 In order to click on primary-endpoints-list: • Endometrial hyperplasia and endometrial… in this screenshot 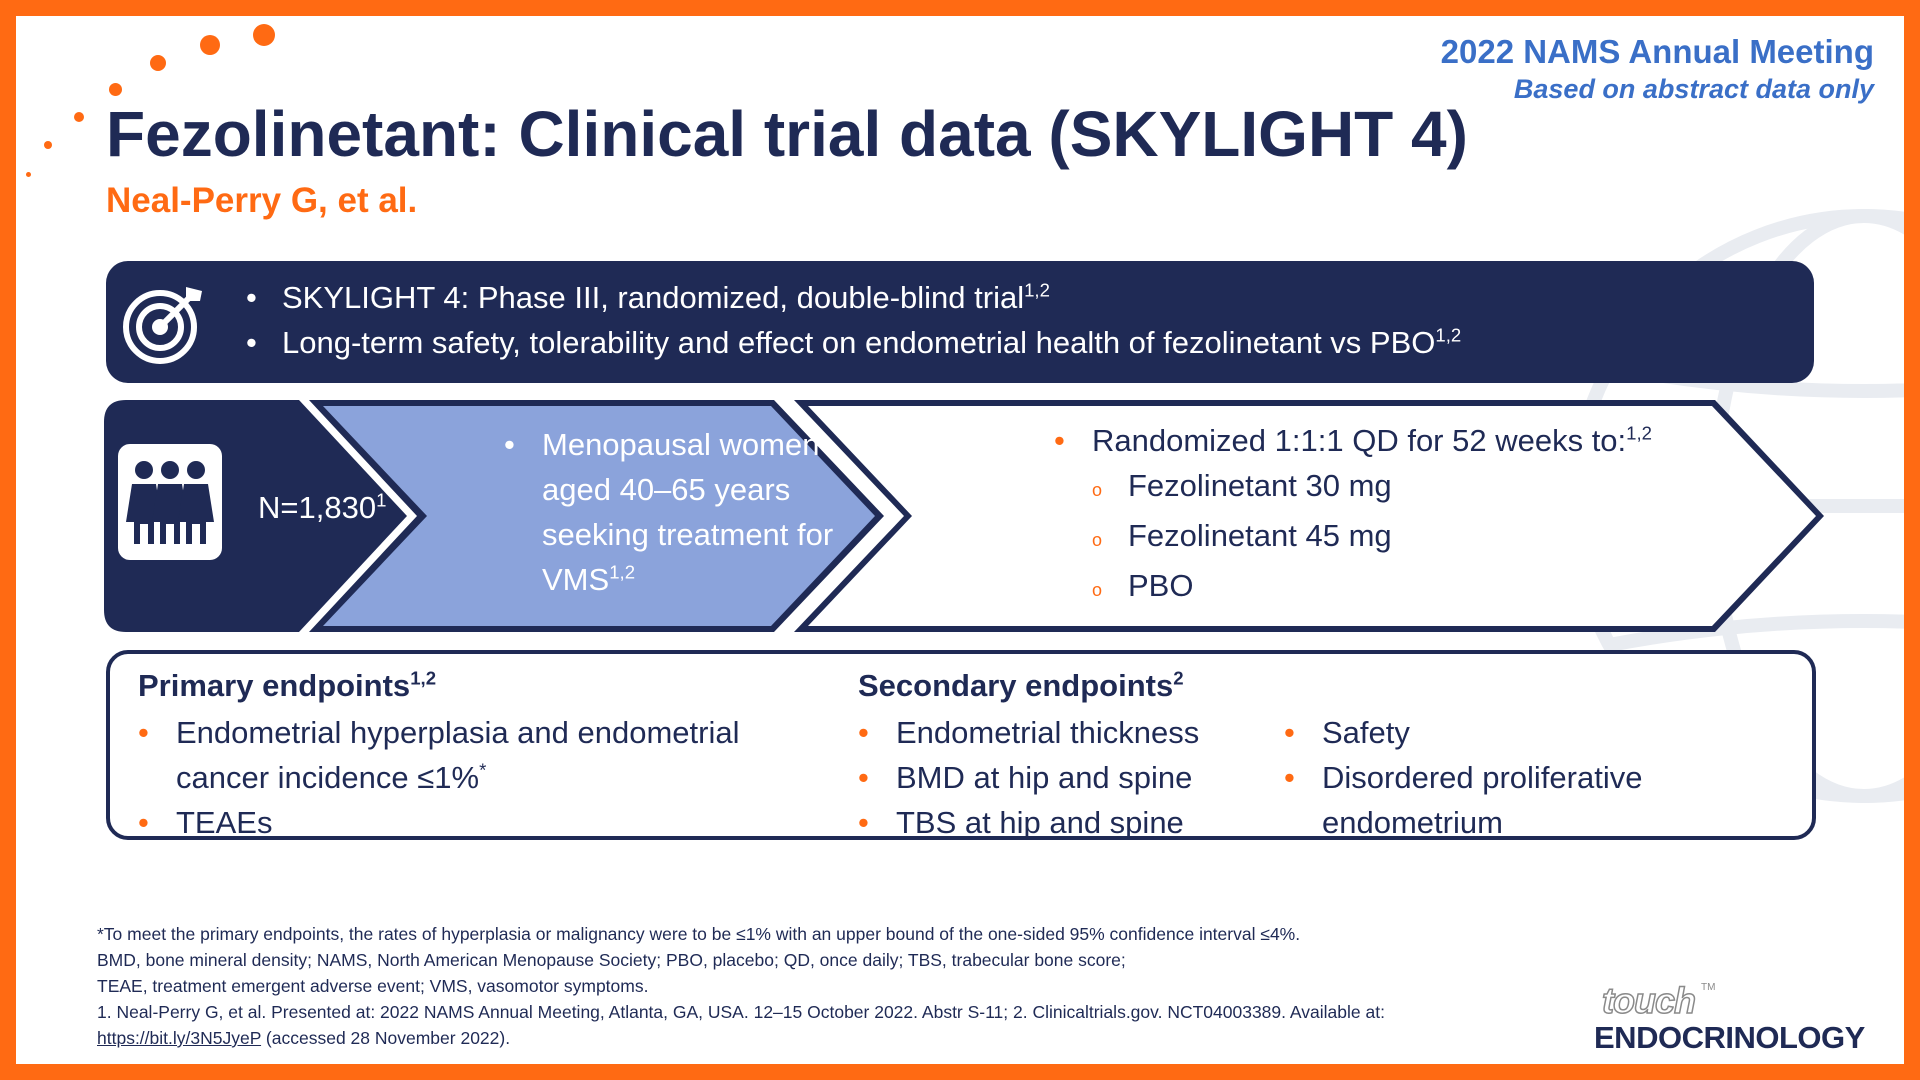, I will do `click(477, 777)`.